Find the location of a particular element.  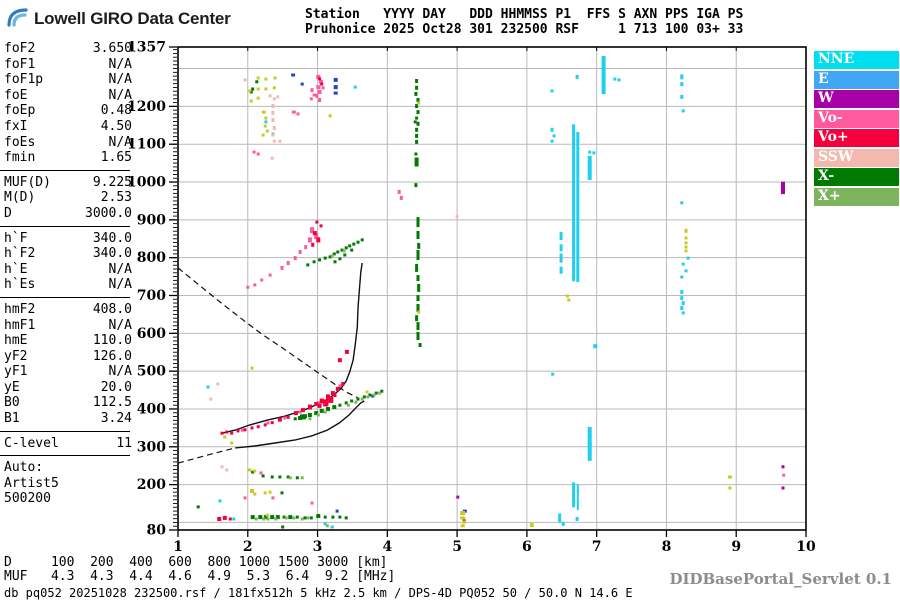

curve-profile-trace-fit is located at coordinates (292, 348).